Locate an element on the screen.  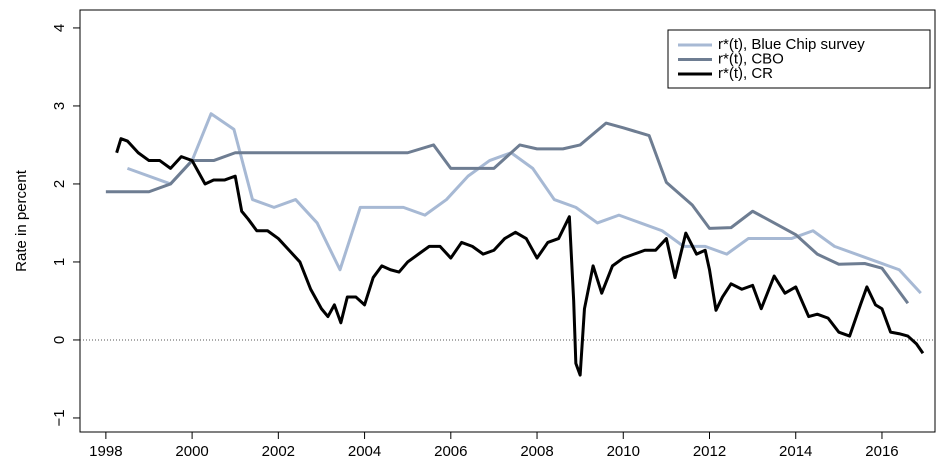
x-tick-label: 2004 is located at coordinates (364, 451).